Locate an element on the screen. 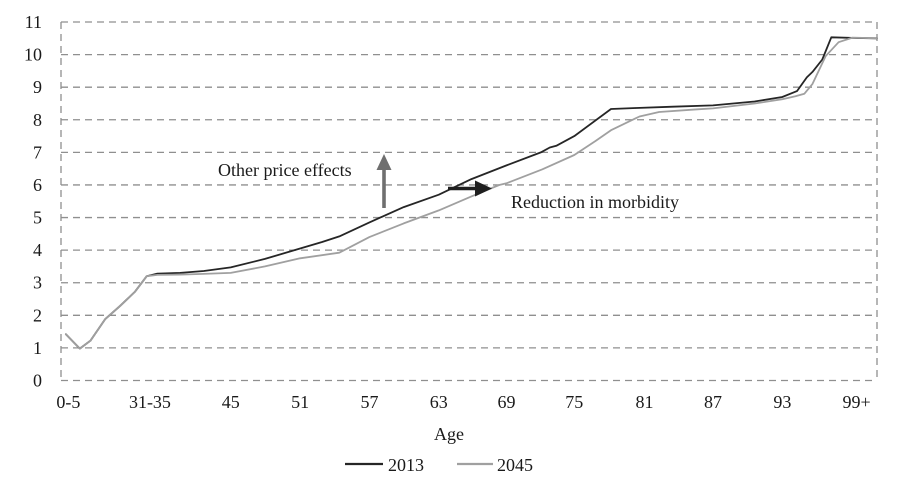 The width and height of the screenshot is (900, 490). x-tick-label-63: 63 is located at coordinates (439, 402).